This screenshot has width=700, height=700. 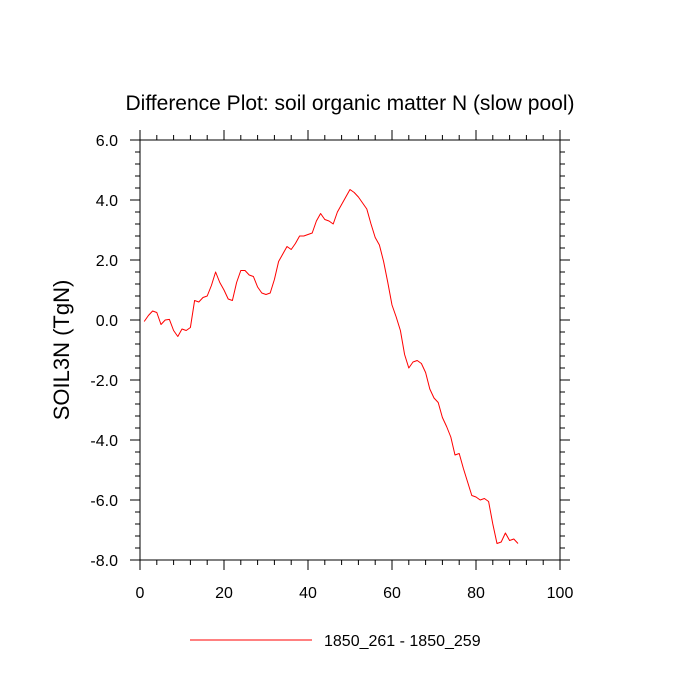 What do you see at coordinates (107, 261) in the screenshot?
I see `y-tick-label: 2.0` at bounding box center [107, 261].